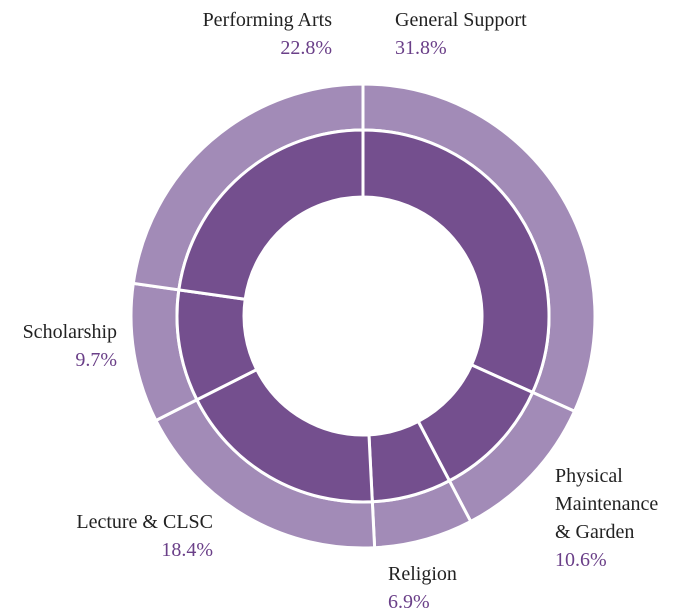  Describe the element at coordinates (421, 48) in the screenshot. I see `value-label: 31.8%` at that location.